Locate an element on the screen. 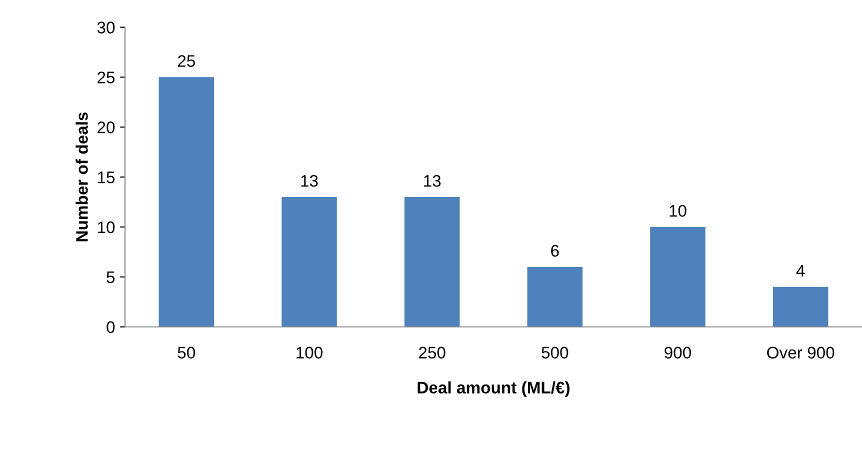  data-label: 10 is located at coordinates (678, 210).